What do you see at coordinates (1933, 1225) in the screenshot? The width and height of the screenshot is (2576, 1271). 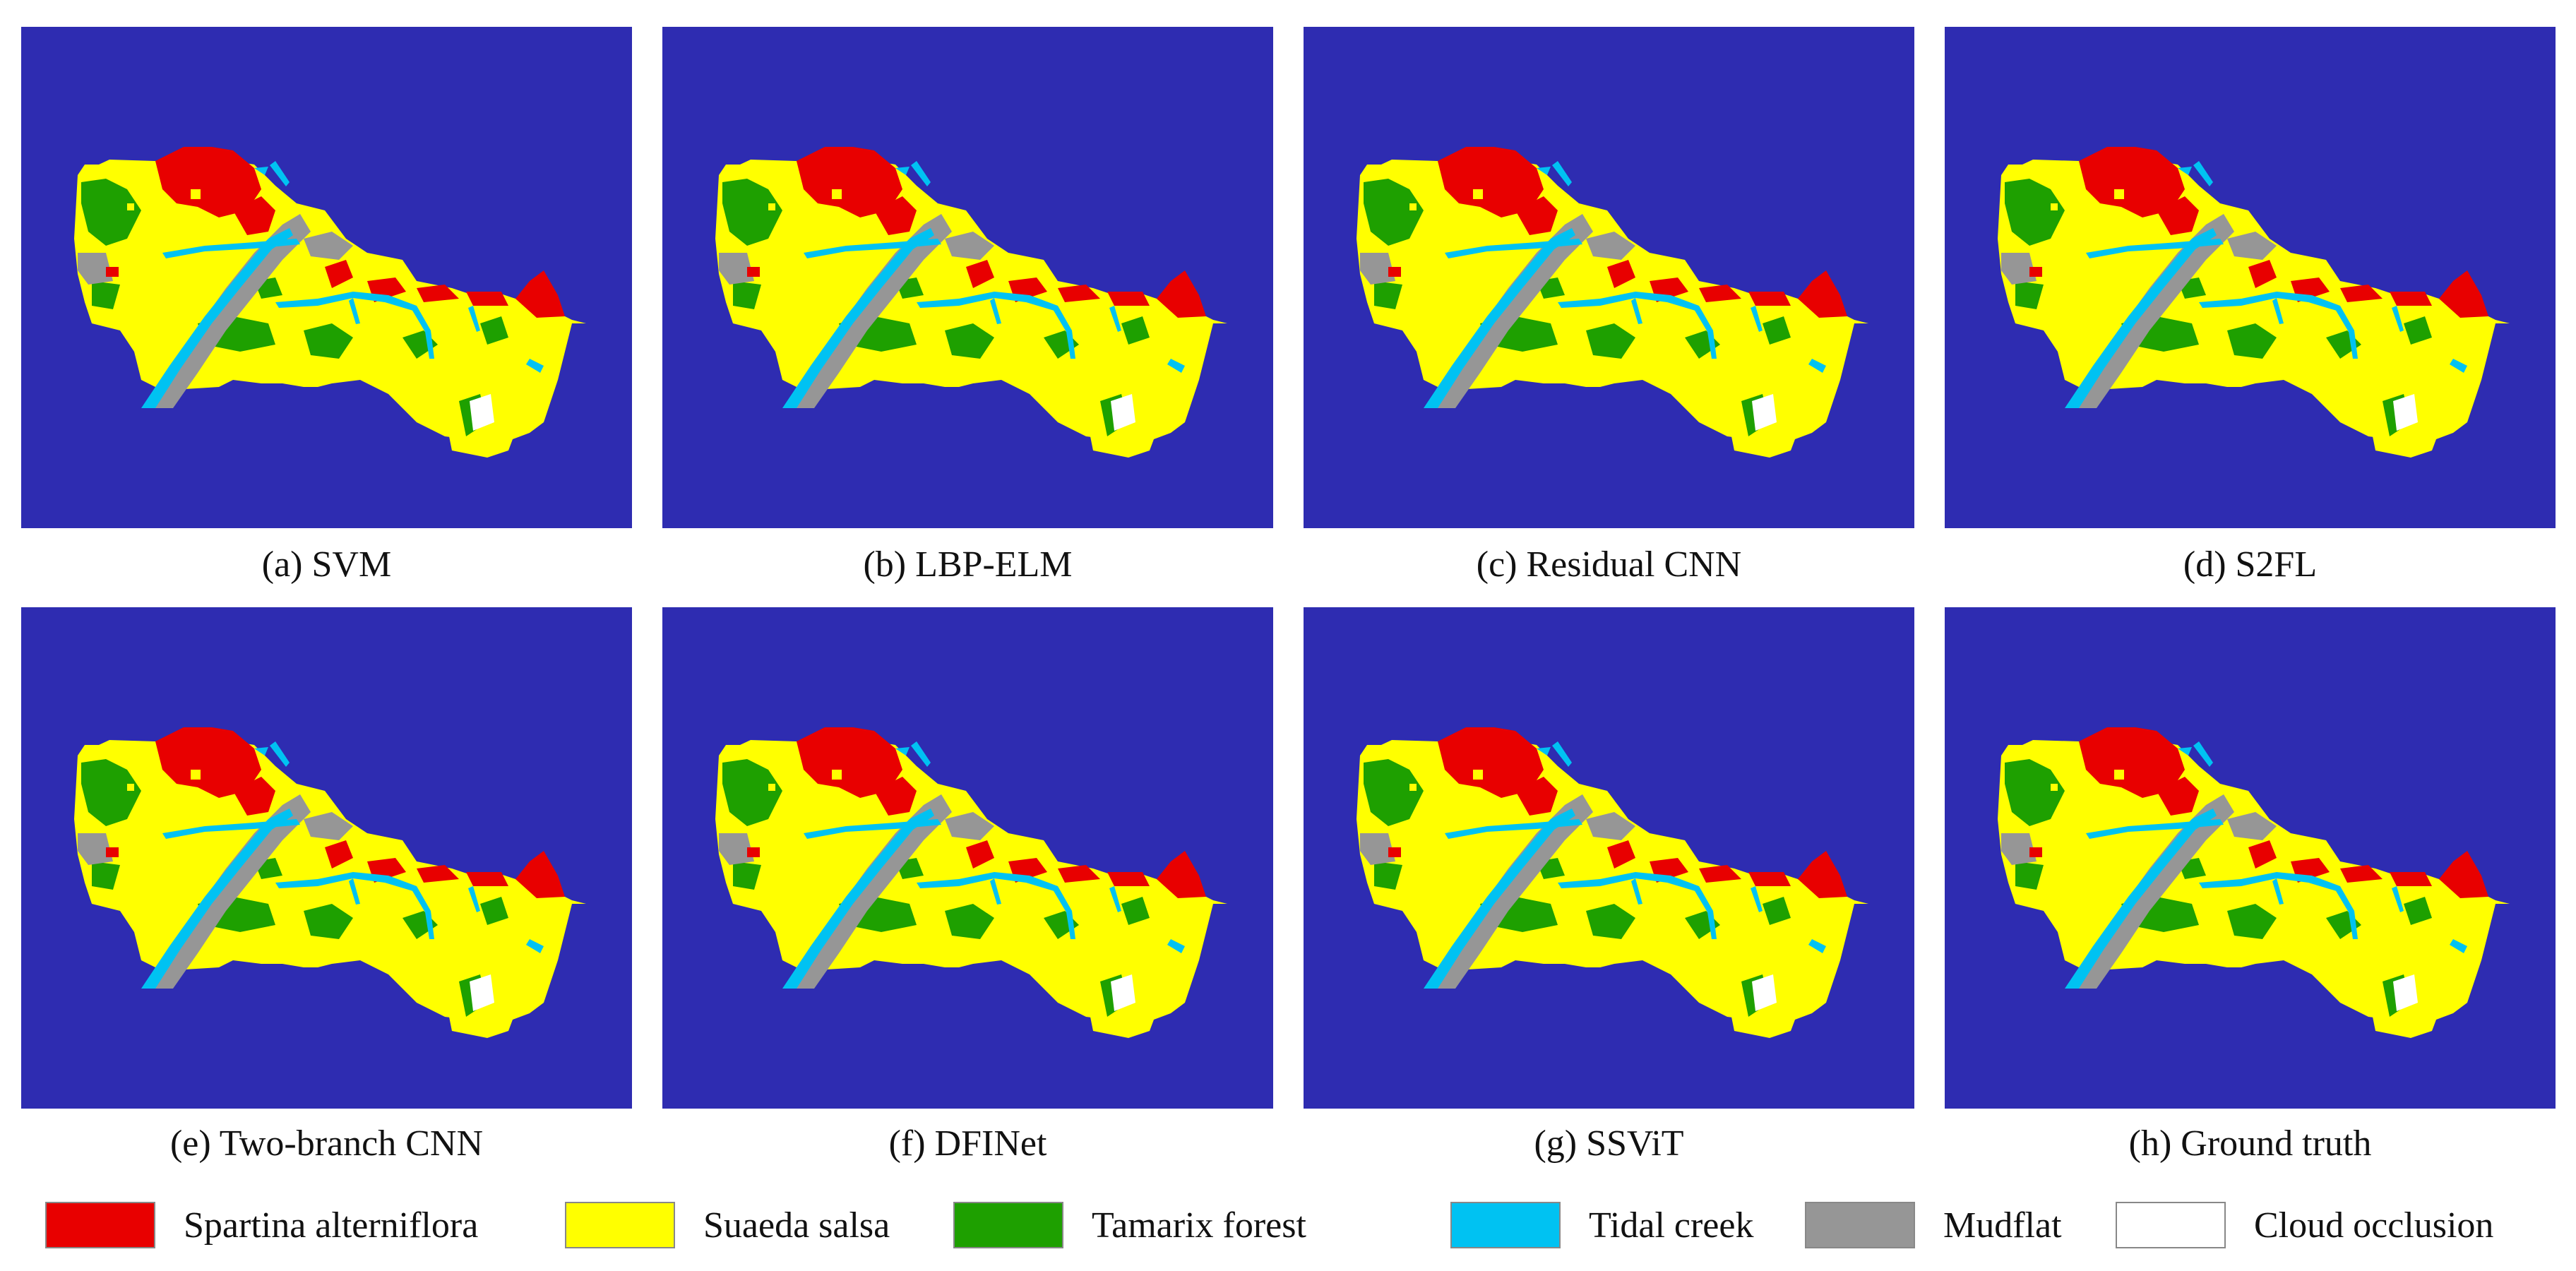 I see `legend-mudflat: Mudflat` at bounding box center [1933, 1225].